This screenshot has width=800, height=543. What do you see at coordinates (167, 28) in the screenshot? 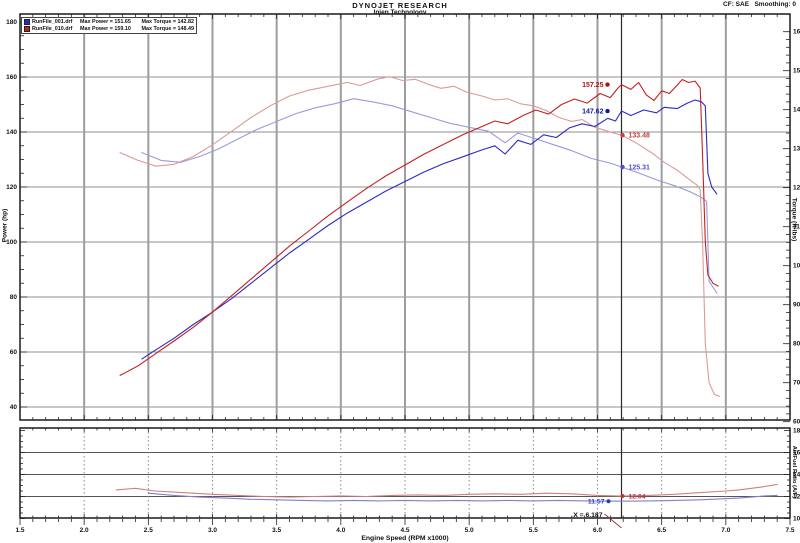
I see `run2-max-torque: Max Torque = 148.49` at bounding box center [167, 28].